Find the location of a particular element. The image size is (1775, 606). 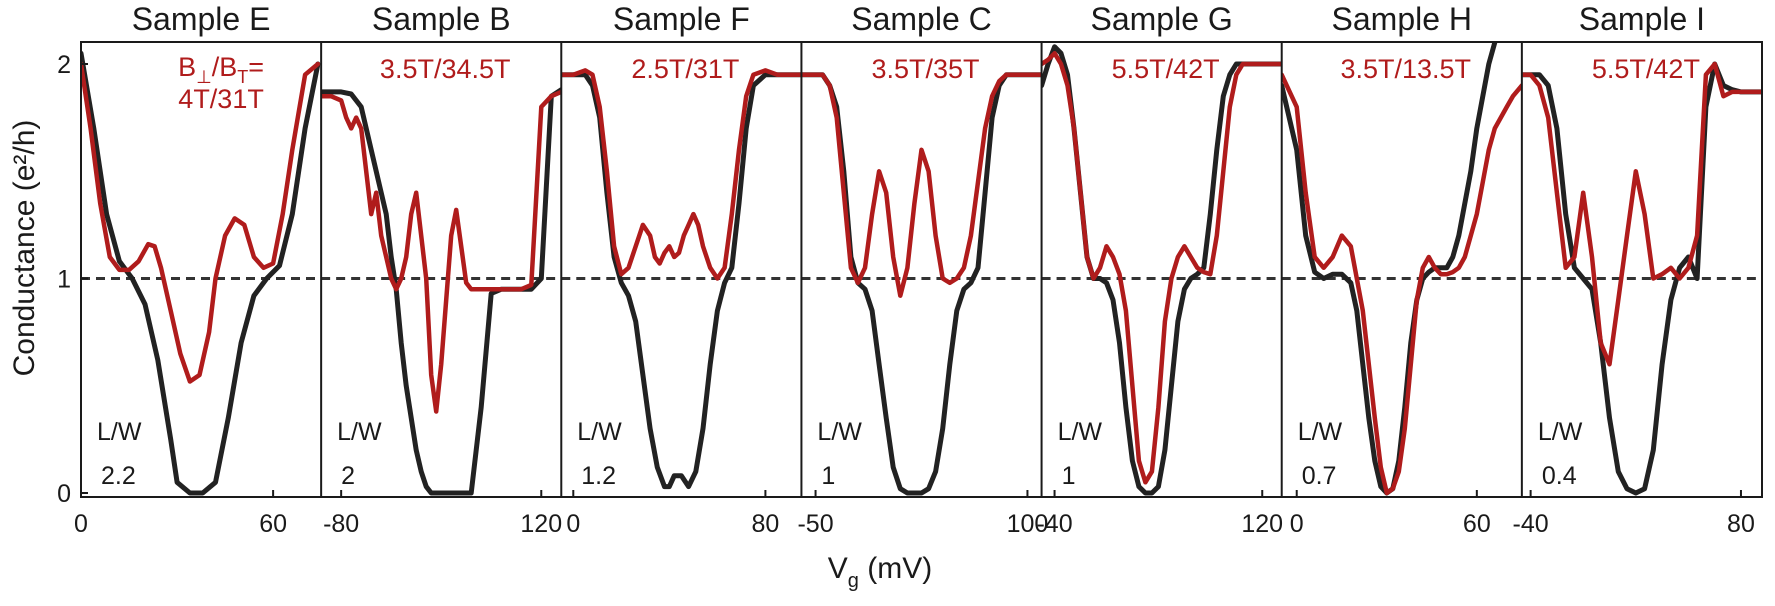

y-tick-label: 1 is located at coordinates (64, 280).